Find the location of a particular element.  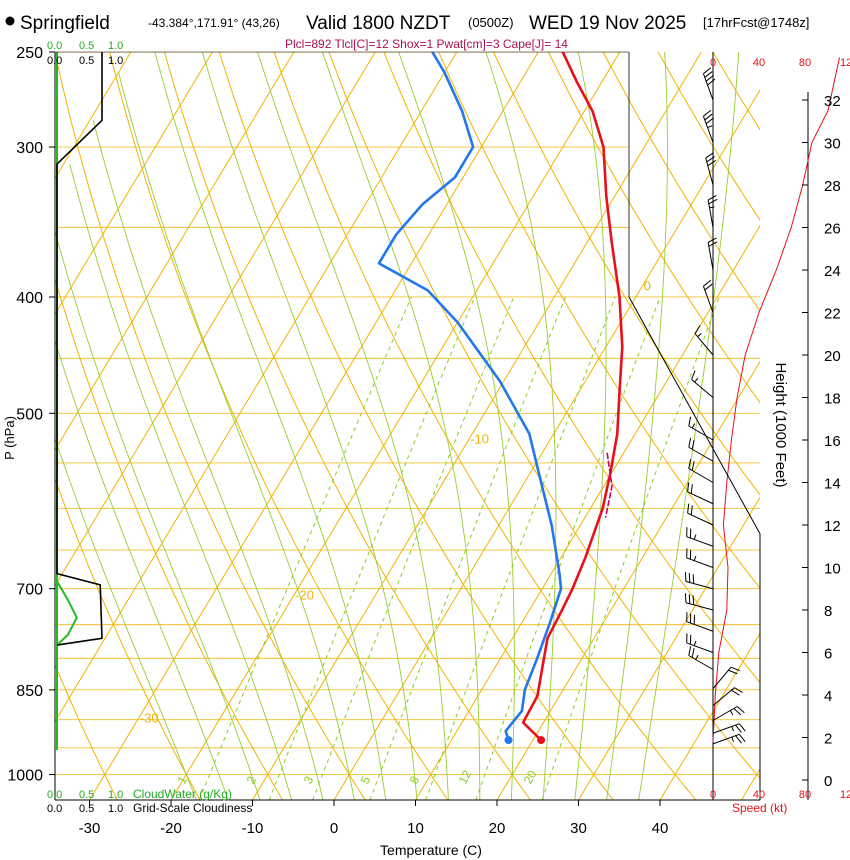

x-axis-label: Temperature (C) is located at coordinates (431, 850).